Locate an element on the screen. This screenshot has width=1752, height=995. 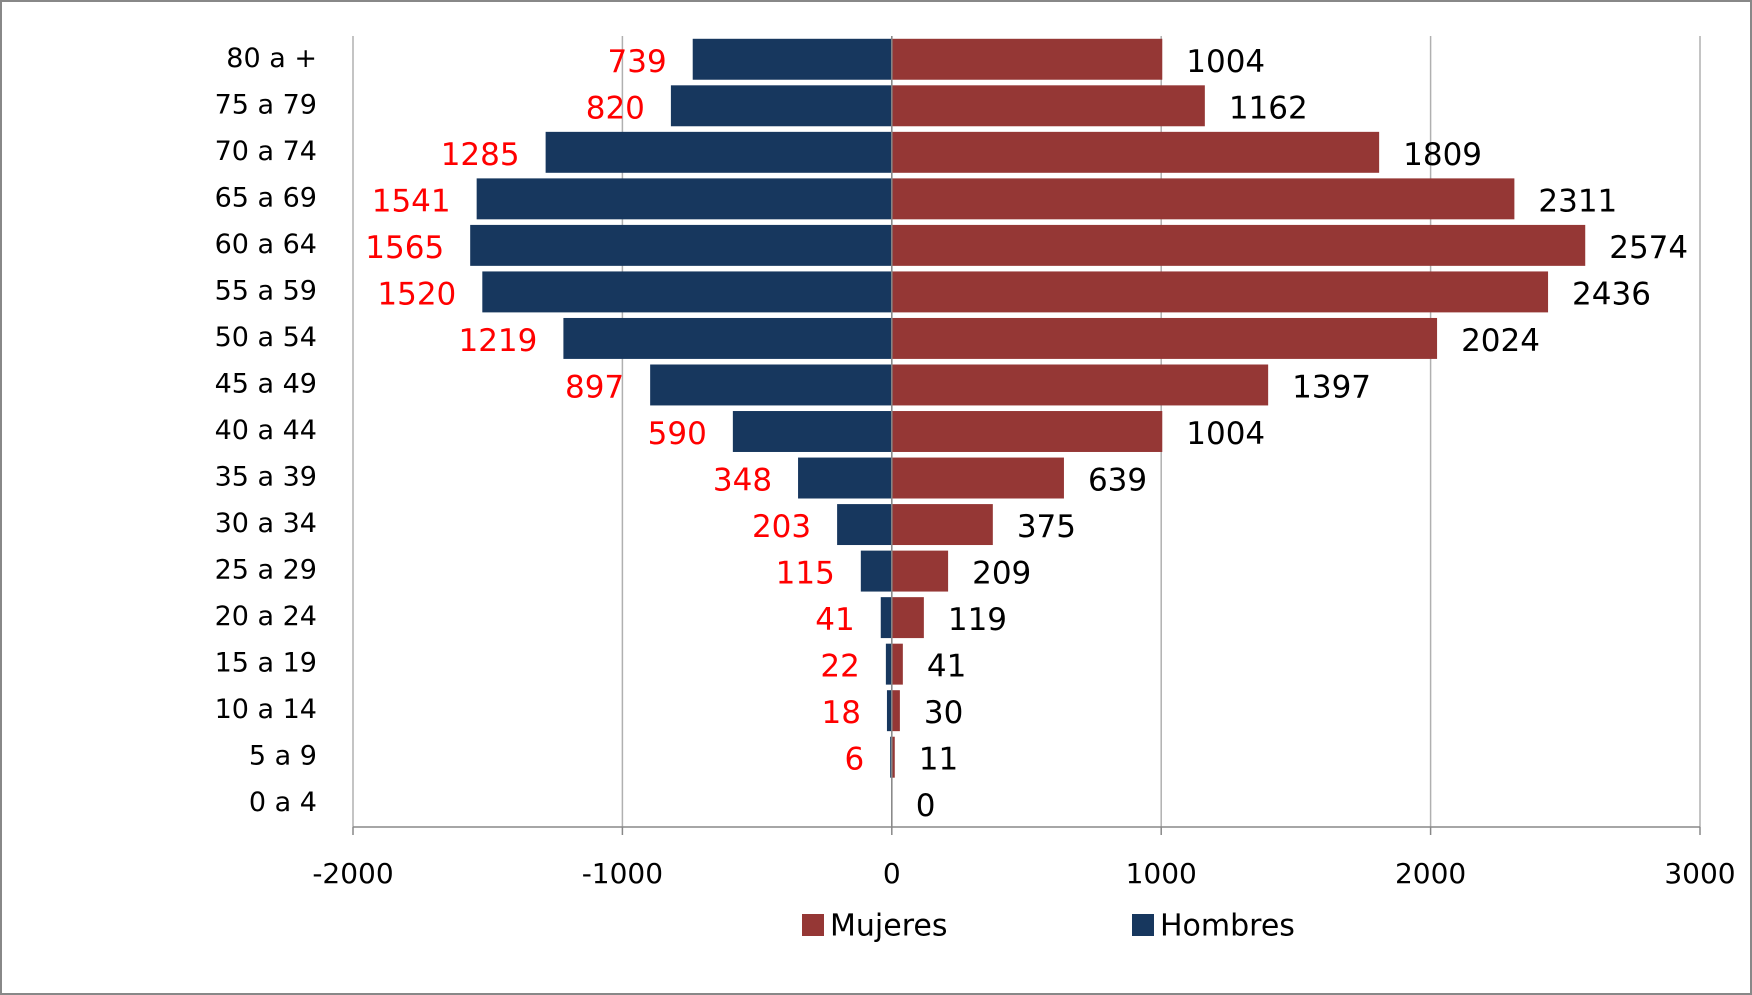
y-tick-label: 15 a 19 is located at coordinates (266, 663).